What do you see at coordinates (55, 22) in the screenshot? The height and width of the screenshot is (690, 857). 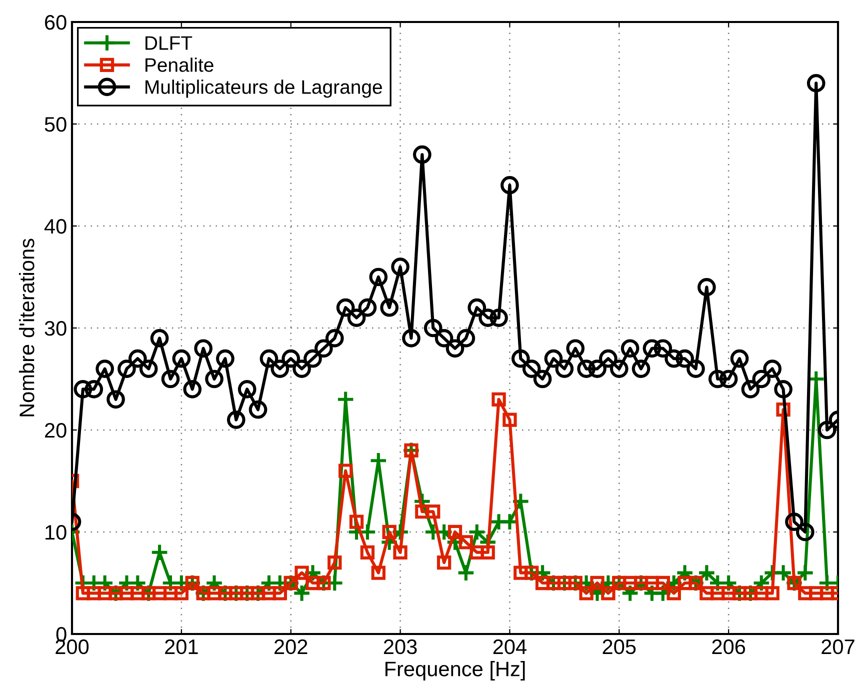 I see `y-tick-label: 60` at bounding box center [55, 22].